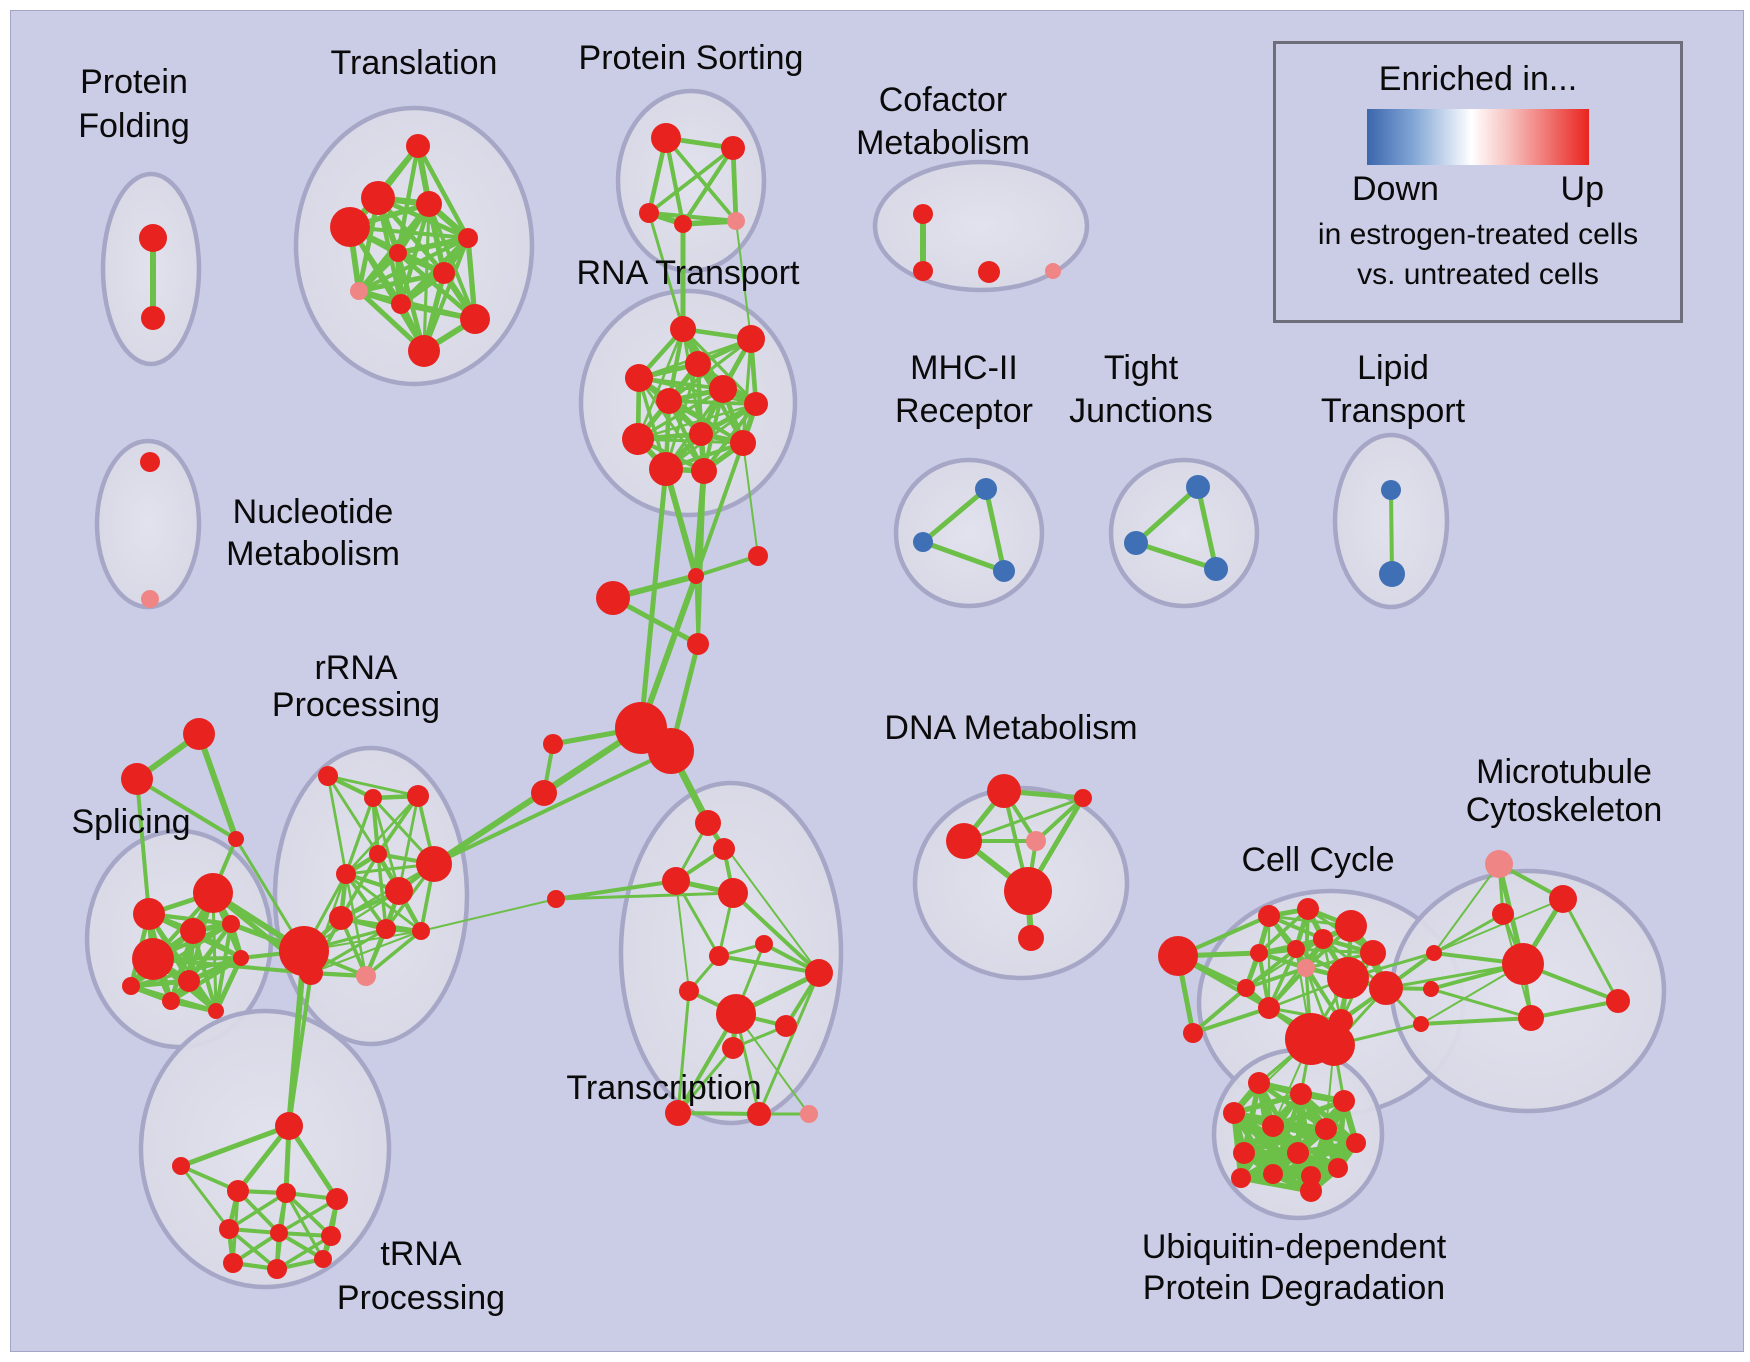 The height and width of the screenshot is (1362, 1750). Describe the element at coordinates (134, 126) in the screenshot. I see `cluster-label-protein_folding: Folding` at that location.